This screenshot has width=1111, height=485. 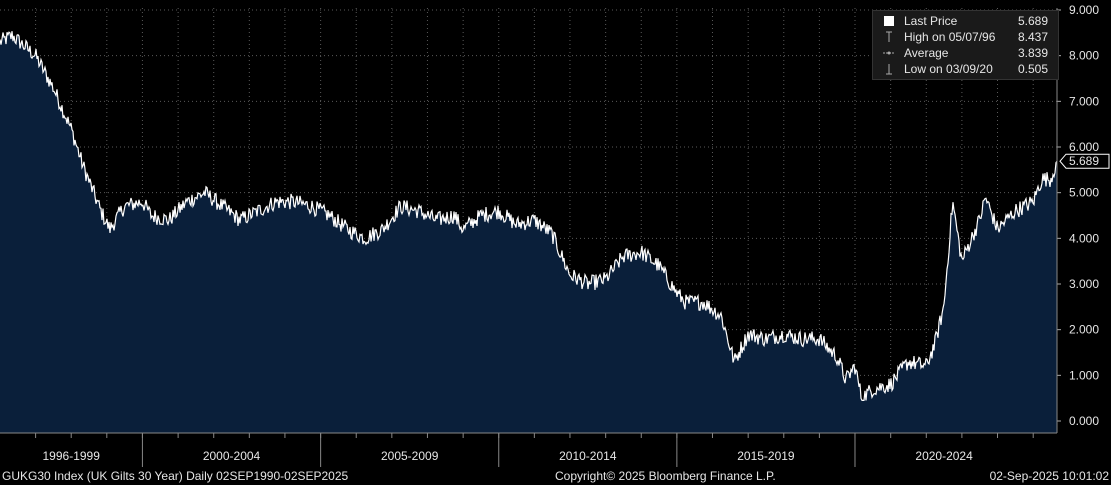 What do you see at coordinates (1084, 56) in the screenshot?
I see `y-tick-label: 8.000` at bounding box center [1084, 56].